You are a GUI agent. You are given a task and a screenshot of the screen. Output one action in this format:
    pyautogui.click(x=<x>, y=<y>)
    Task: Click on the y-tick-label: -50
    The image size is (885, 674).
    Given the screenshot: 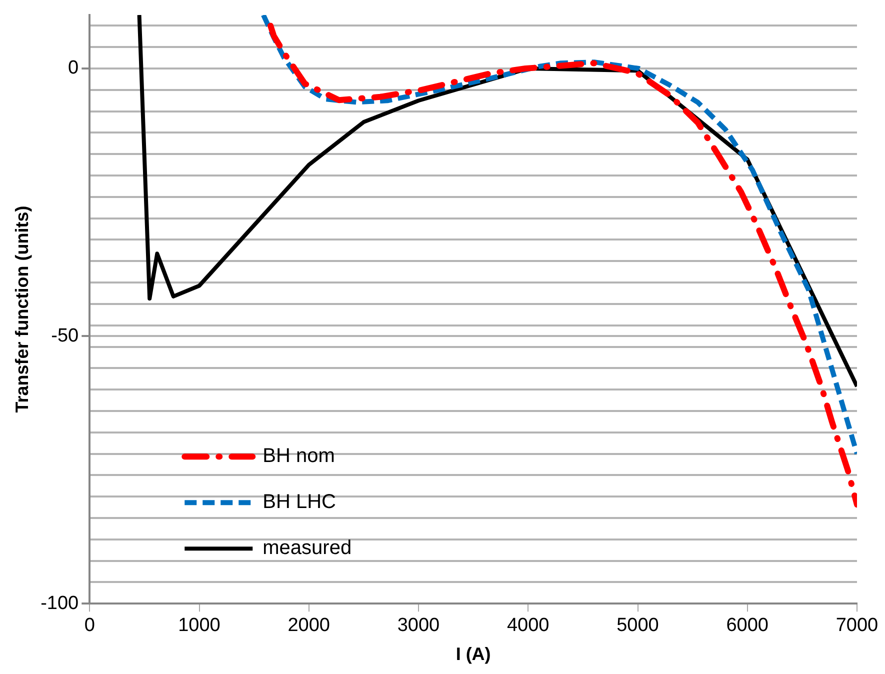 What is the action you would take?
    pyautogui.click(x=65, y=335)
    